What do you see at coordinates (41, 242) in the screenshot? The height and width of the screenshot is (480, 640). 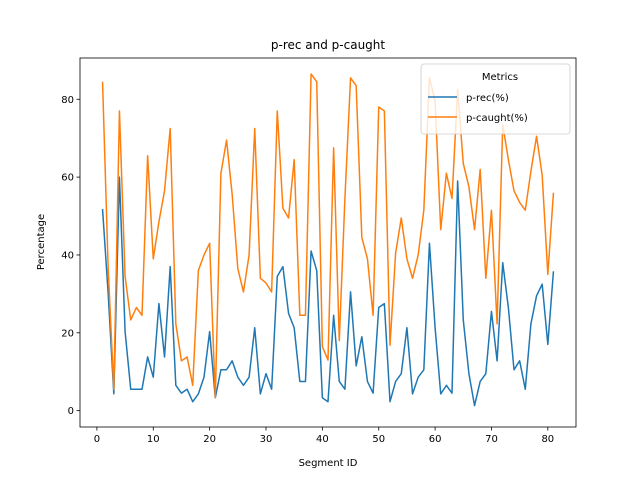 I see `y-axis-label: Percentage` at bounding box center [41, 242].